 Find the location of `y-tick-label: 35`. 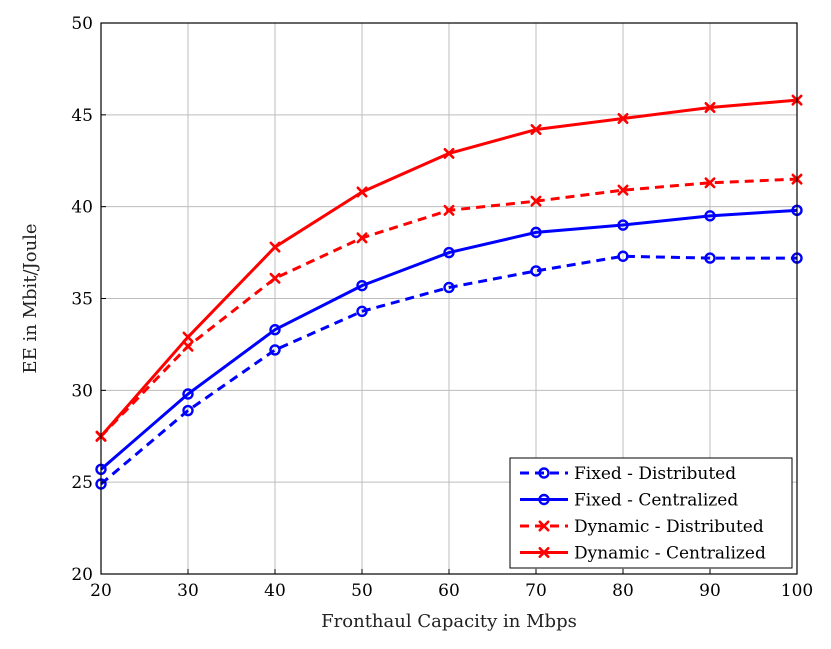

y-tick-label: 35 is located at coordinates (82, 300).